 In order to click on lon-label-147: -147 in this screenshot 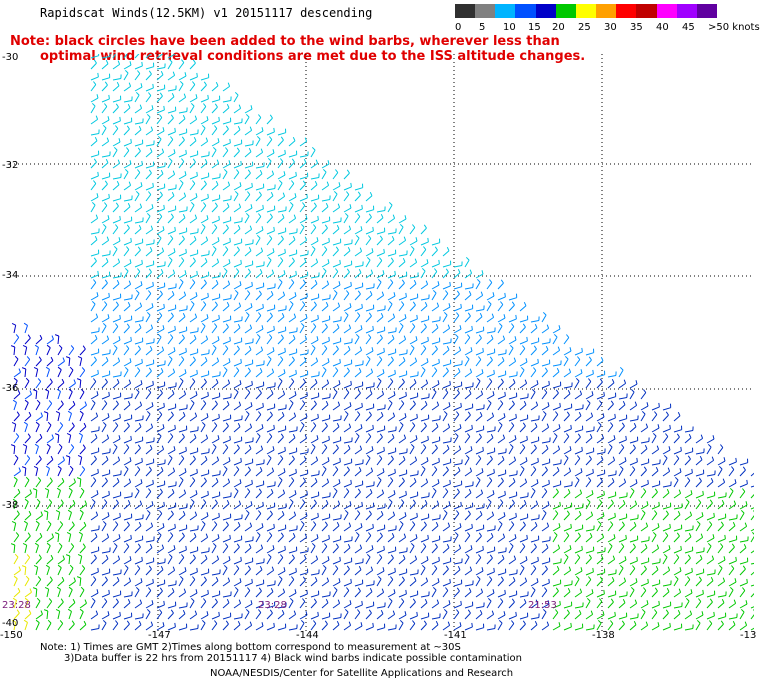, I will do `click(159, 635)`.